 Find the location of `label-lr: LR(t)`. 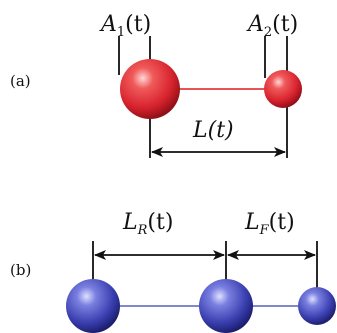

label-lr: LR(t) is located at coordinates (147, 224).